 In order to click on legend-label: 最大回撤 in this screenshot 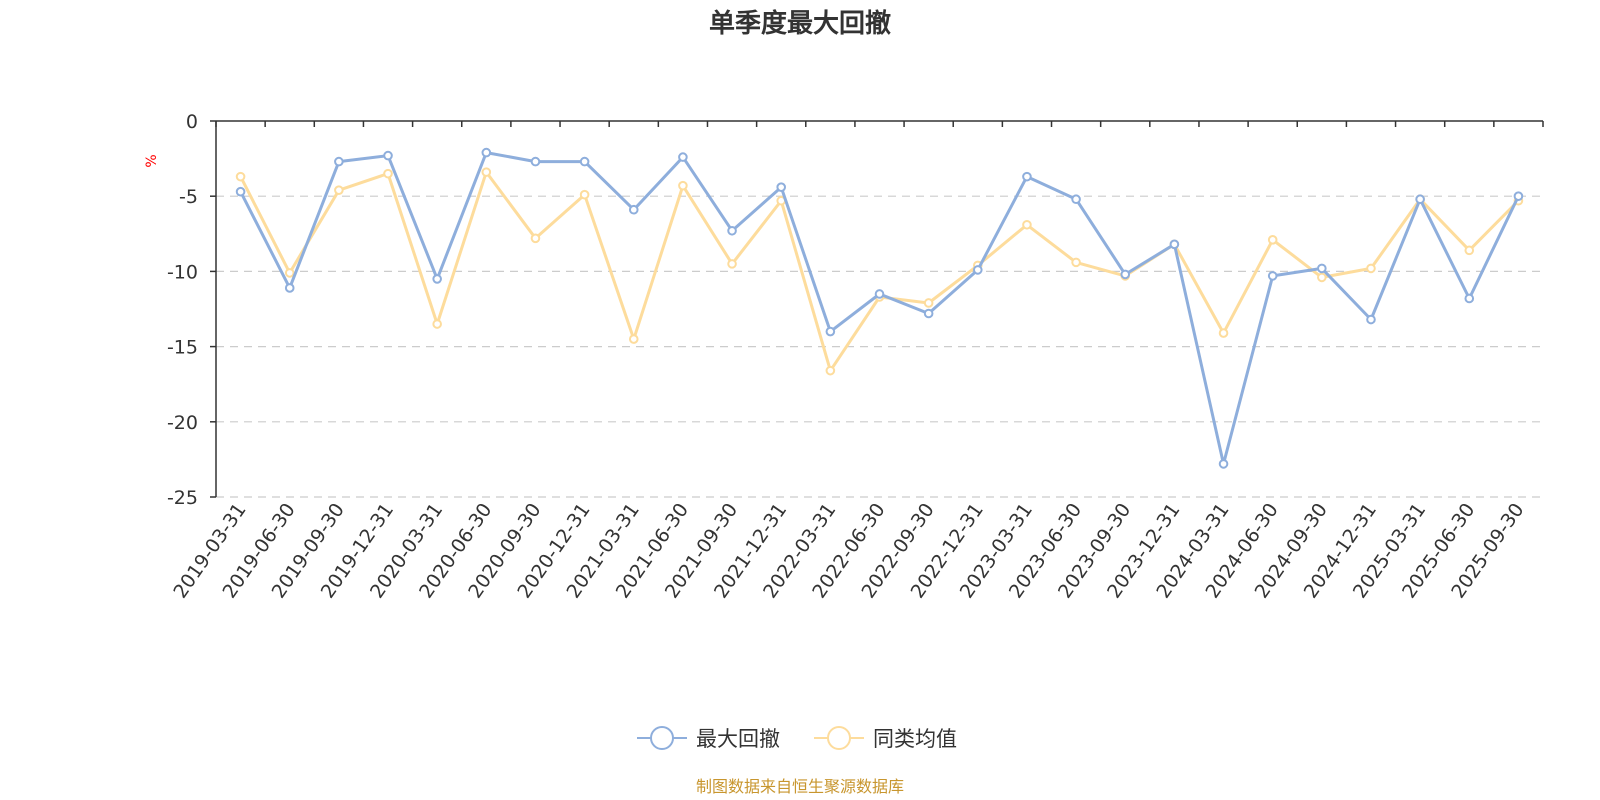, I will do `click(738, 739)`.